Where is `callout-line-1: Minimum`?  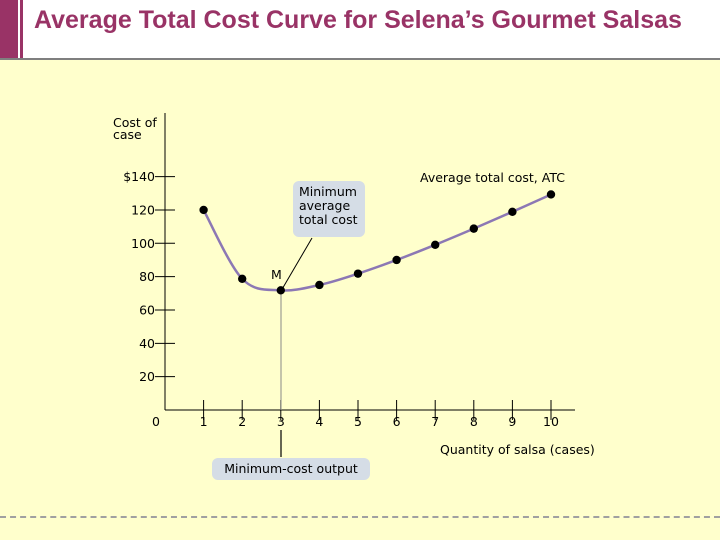
callout-line-1: Minimum is located at coordinates (328, 191).